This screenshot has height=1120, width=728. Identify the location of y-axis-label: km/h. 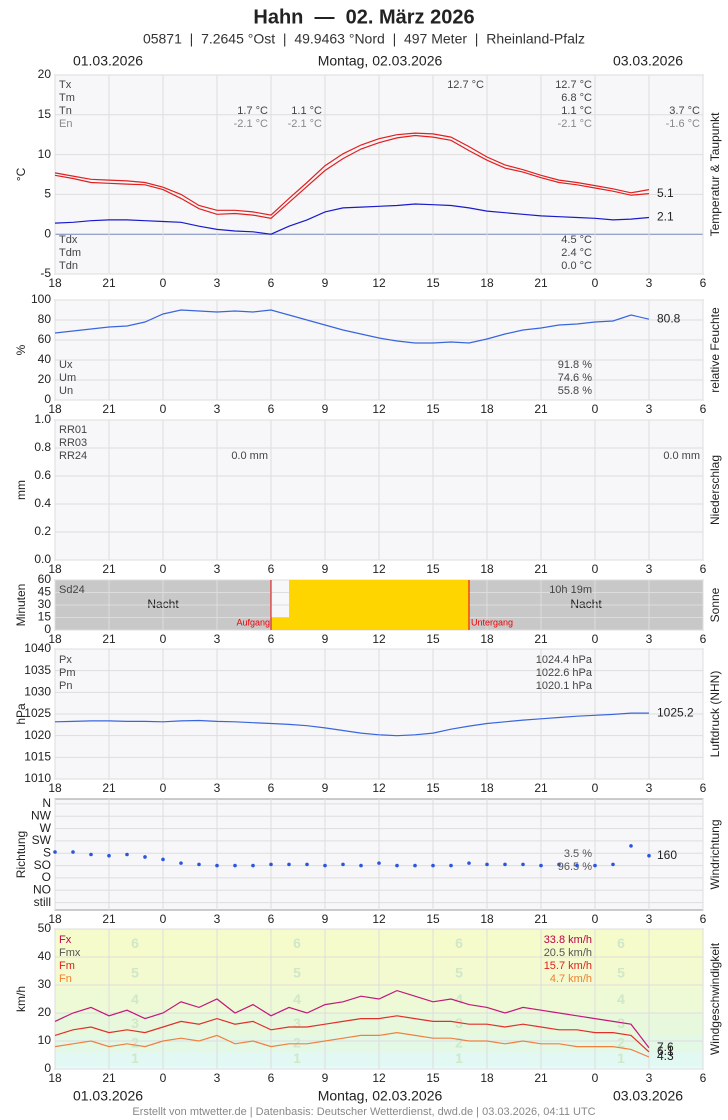
(21, 999).